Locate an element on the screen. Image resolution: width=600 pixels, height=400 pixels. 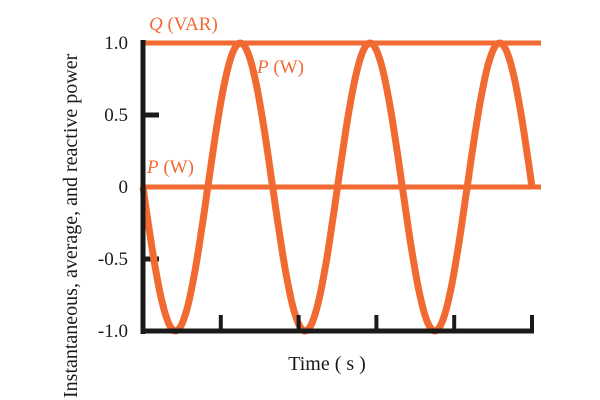
y-tick-label: 0.5 is located at coordinates (116, 115).